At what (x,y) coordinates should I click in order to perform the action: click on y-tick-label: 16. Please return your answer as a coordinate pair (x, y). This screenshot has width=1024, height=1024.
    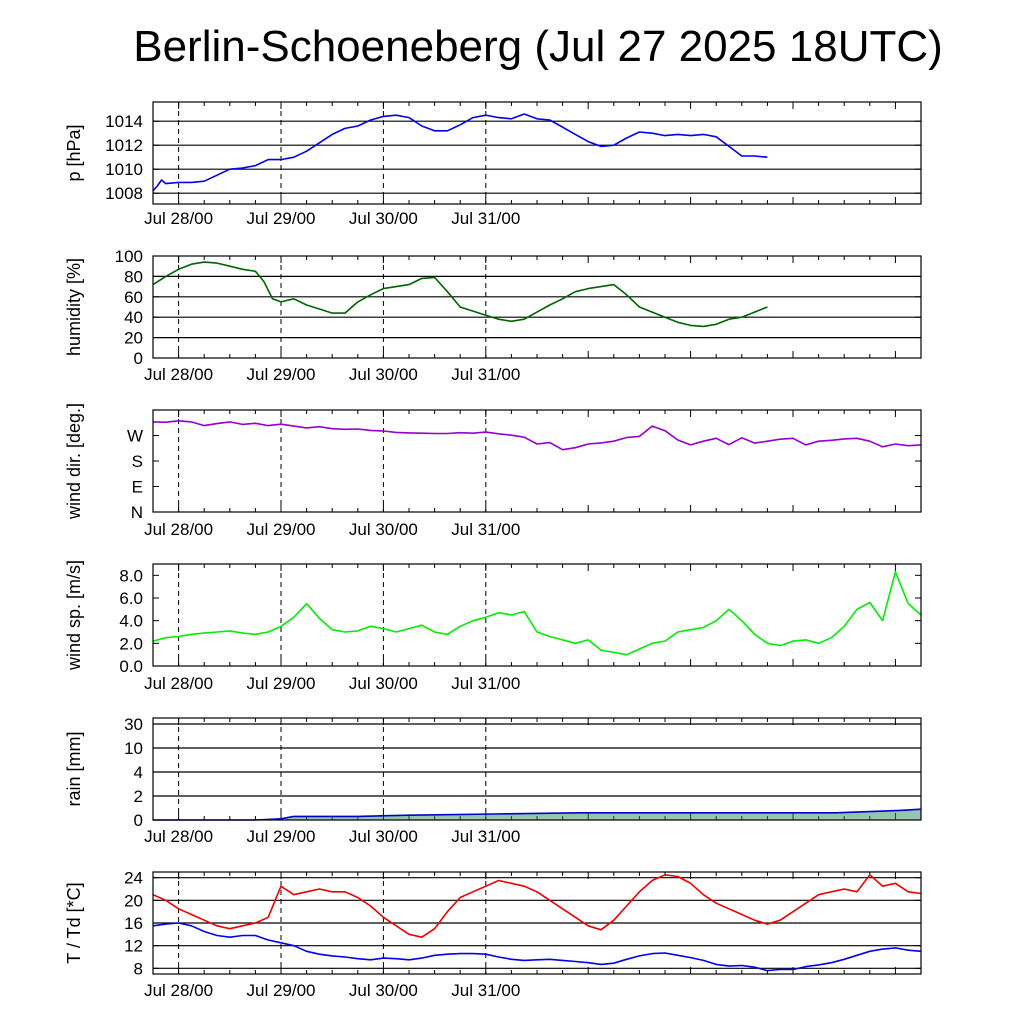
    Looking at the image, I should click on (133, 923).